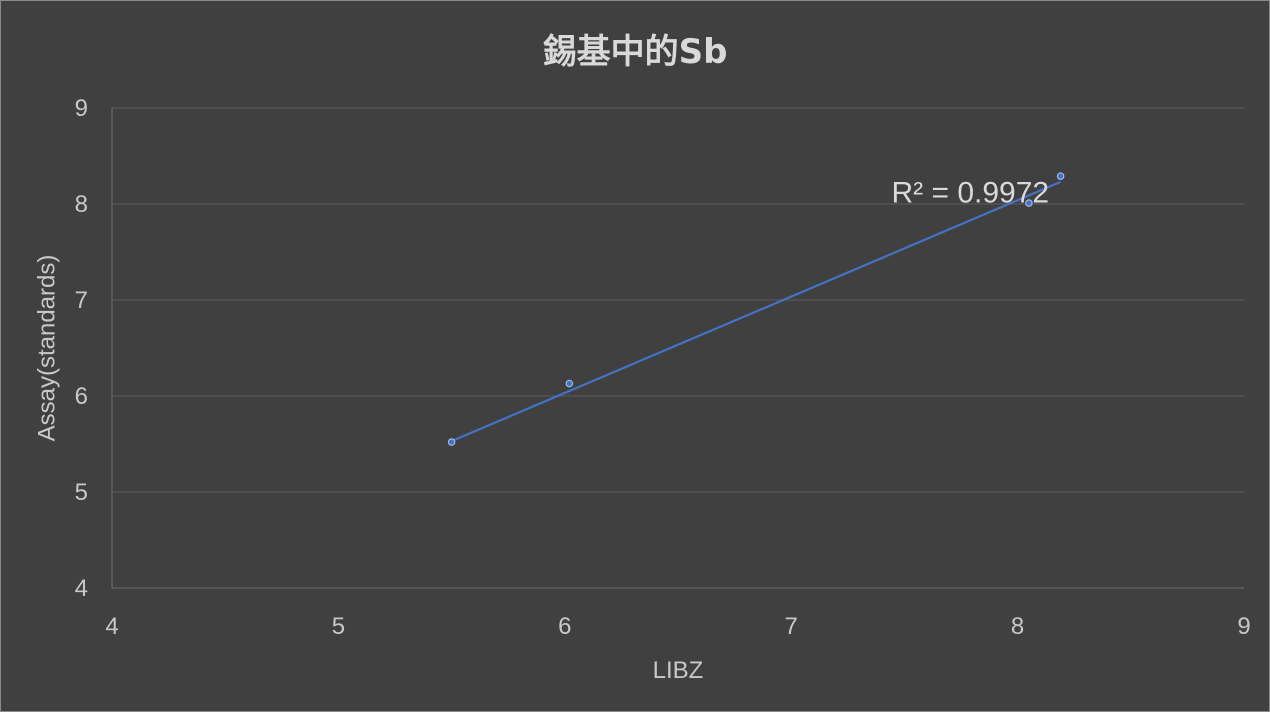  Describe the element at coordinates (47, 348) in the screenshot. I see `y-axis-title: Assay(standards)` at that location.